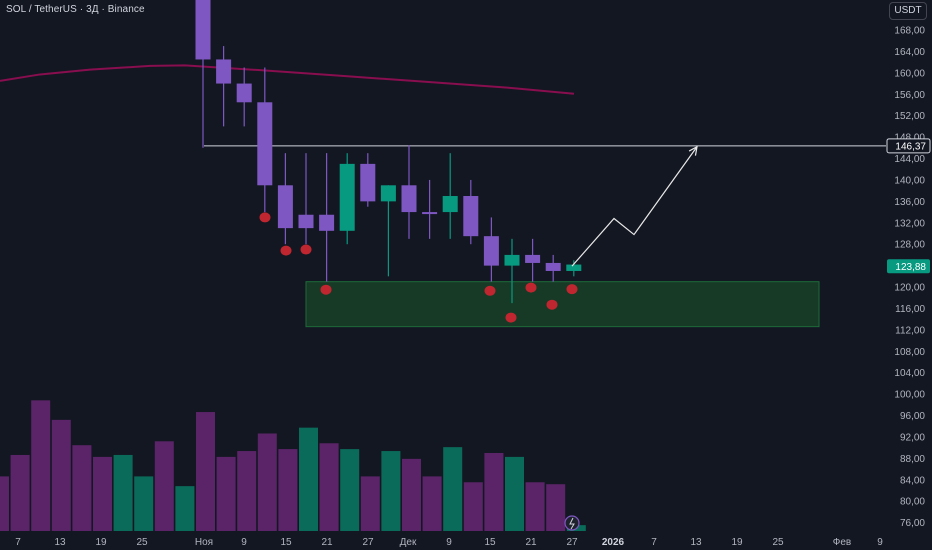 This screenshot has width=932, height=550. What do you see at coordinates (910, 309) in the screenshot?
I see `y-tick-label: 116,00` at bounding box center [910, 309].